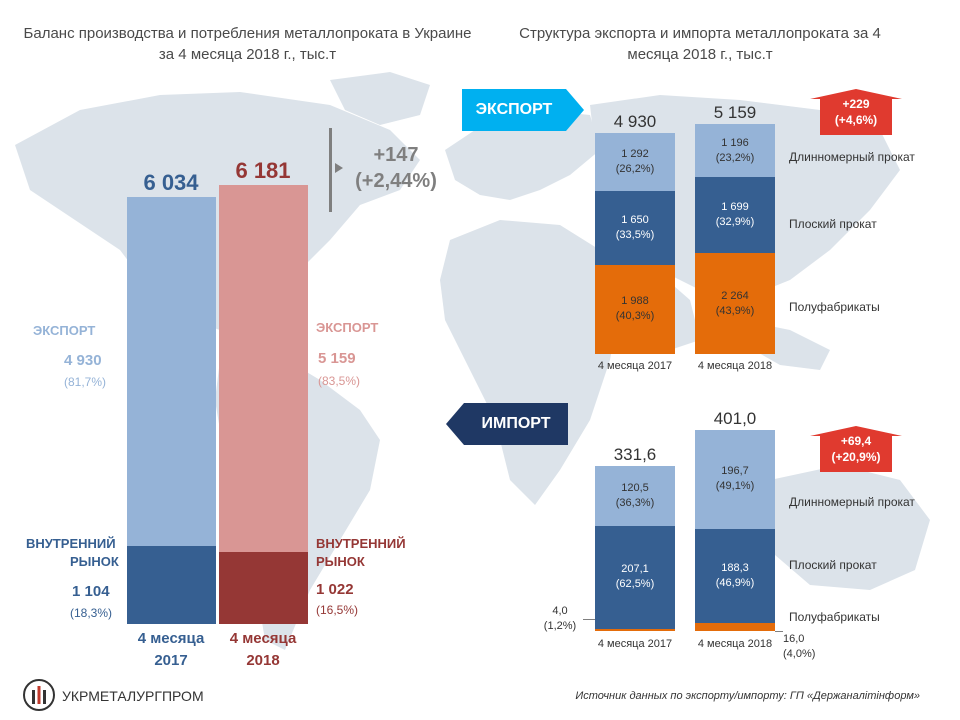  I want to click on export-bar-2017: 1 988 (40,3%) 1 650 (33,5%) 1 292 (26,2%), so click(635, 243).